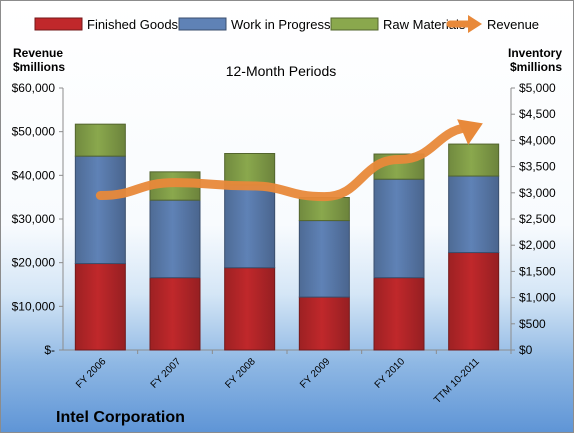 This screenshot has width=574, height=433. I want to click on left-axis-title-line1: Revenue, so click(38, 53).